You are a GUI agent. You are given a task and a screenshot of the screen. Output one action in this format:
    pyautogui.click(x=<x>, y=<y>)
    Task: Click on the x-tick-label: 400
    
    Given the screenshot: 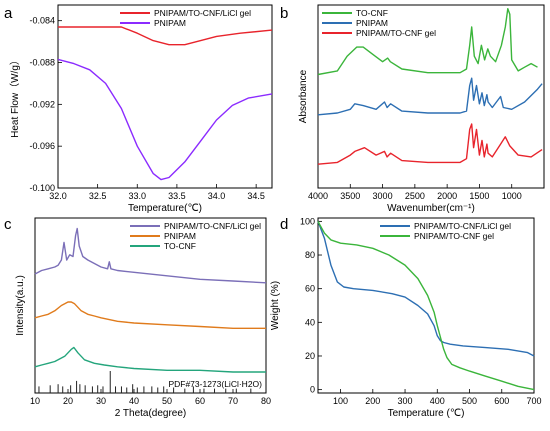 What is the action you would take?
    pyautogui.click(x=437, y=401)
    